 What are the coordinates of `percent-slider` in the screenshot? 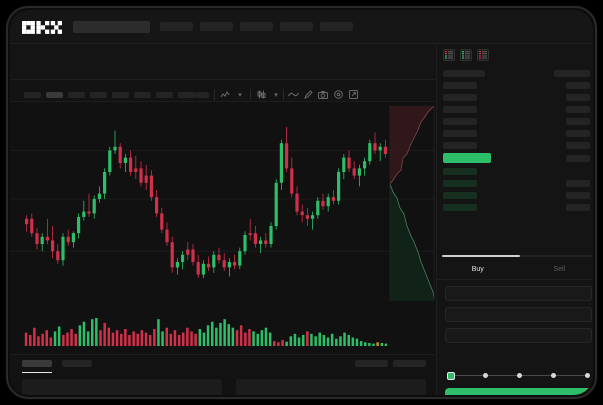 It's located at (518, 375).